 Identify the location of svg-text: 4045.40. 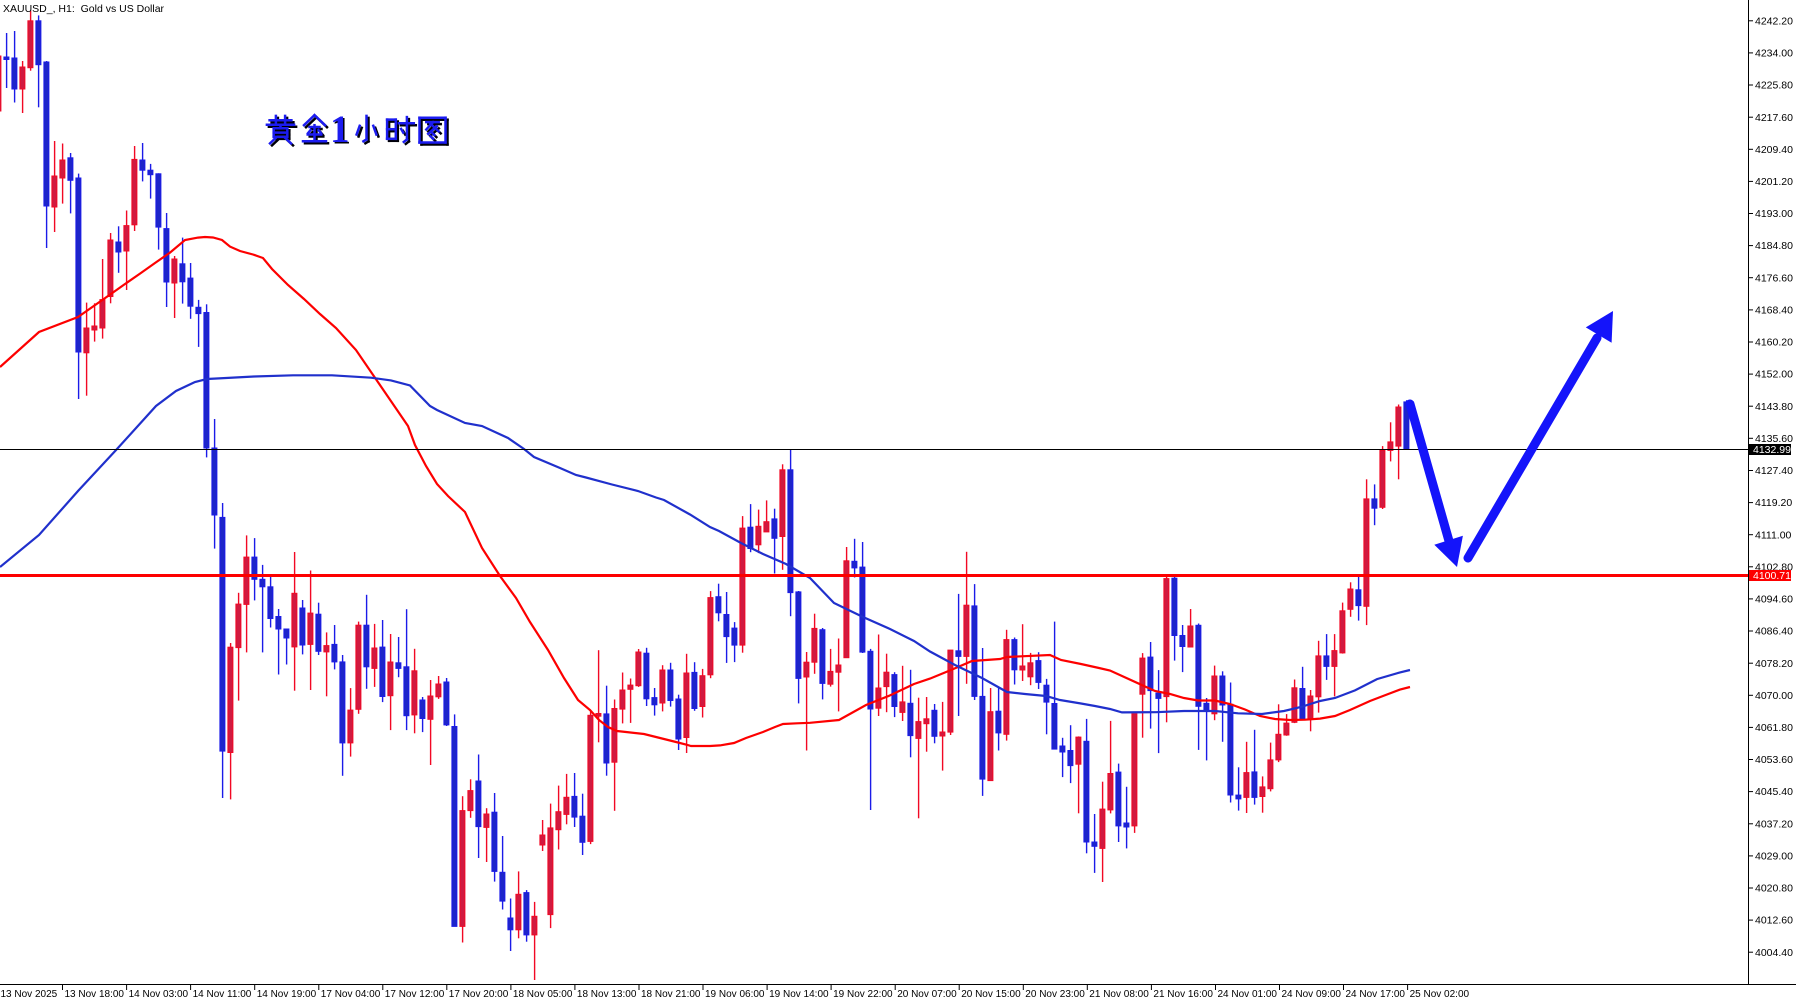
(1774, 792).